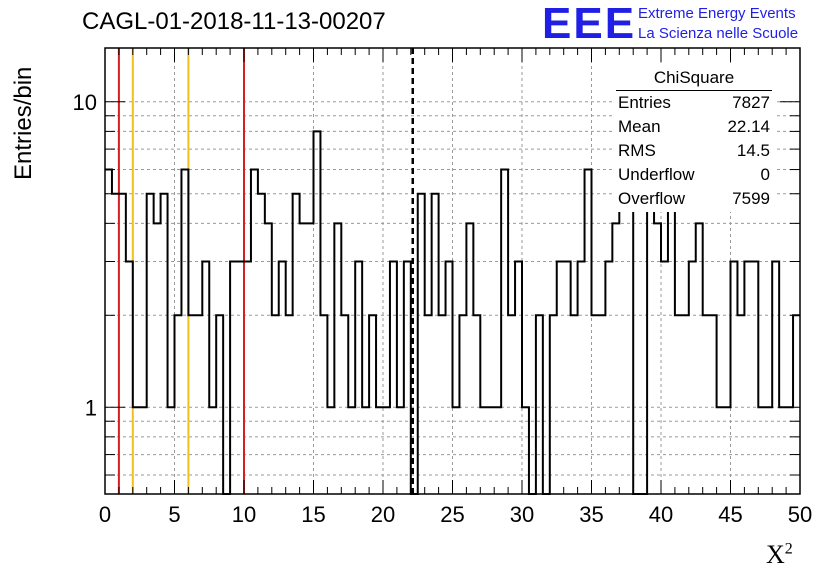 This screenshot has height=572, width=836. What do you see at coordinates (591, 514) in the screenshot?
I see `x-tick-label: 35` at bounding box center [591, 514].